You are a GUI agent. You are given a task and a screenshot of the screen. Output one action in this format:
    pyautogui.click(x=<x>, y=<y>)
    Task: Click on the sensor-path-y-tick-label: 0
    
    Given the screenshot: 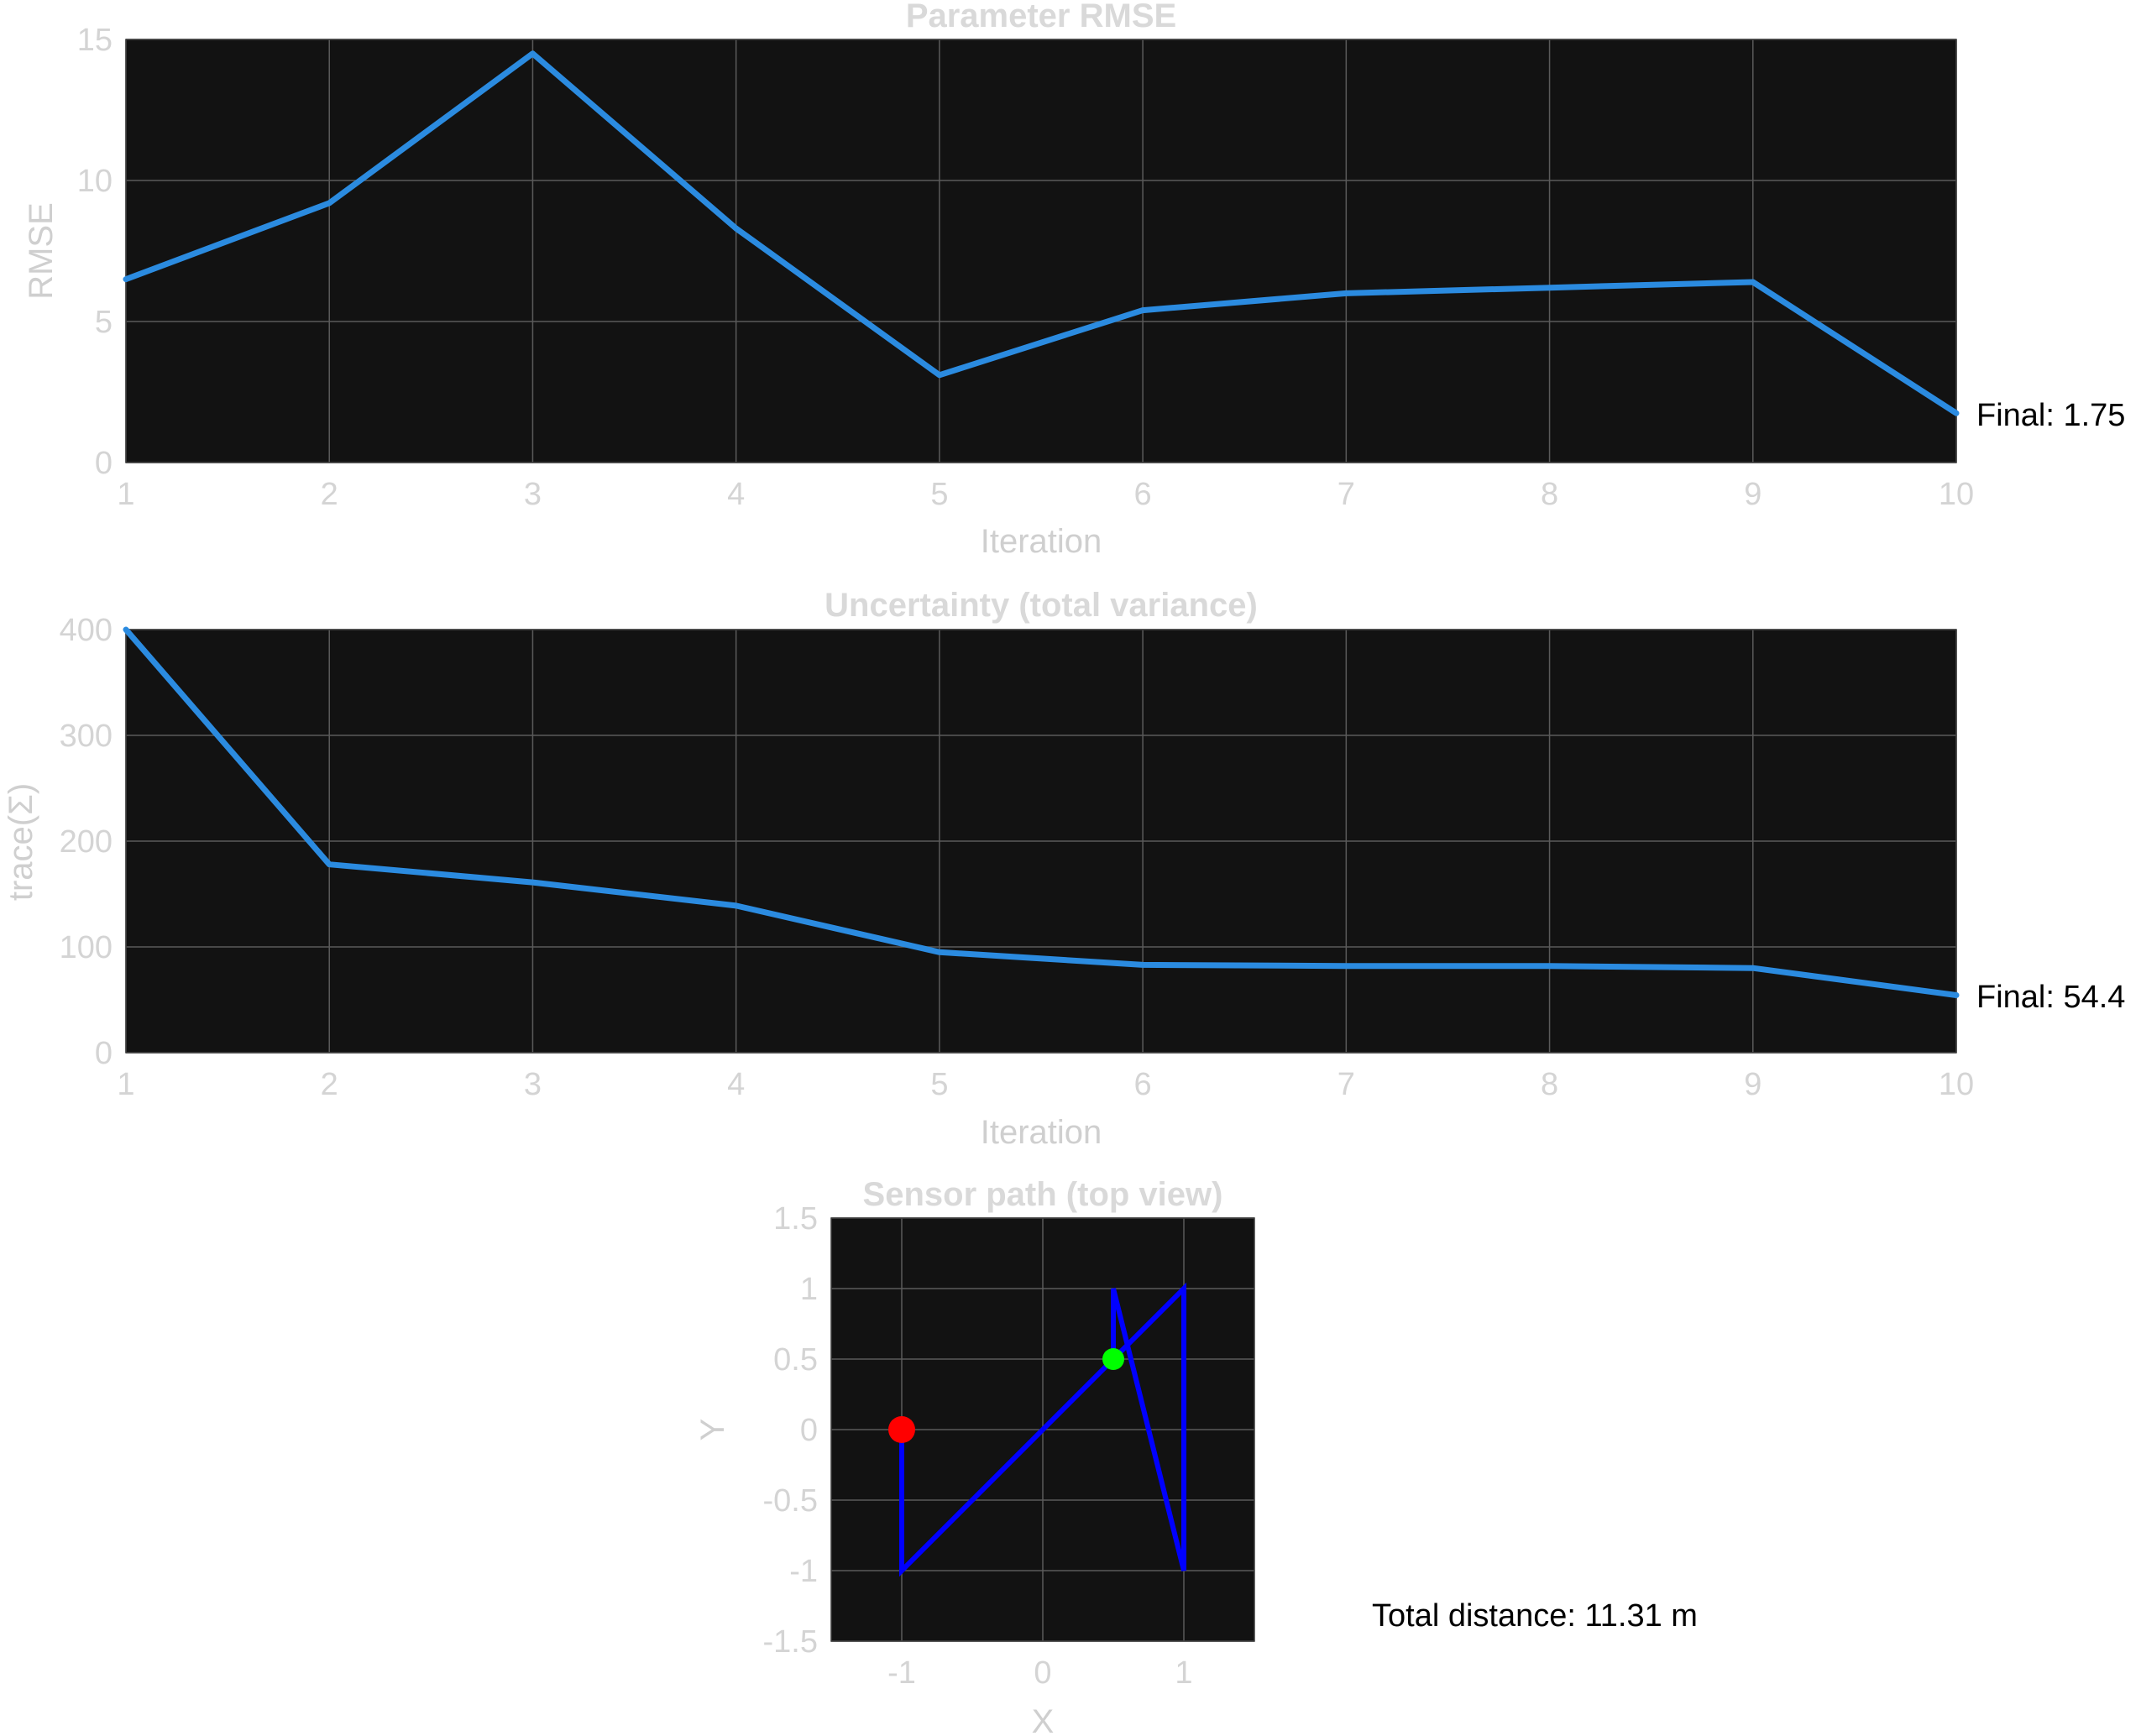 What is the action you would take?
    pyautogui.click(x=809, y=1430)
    